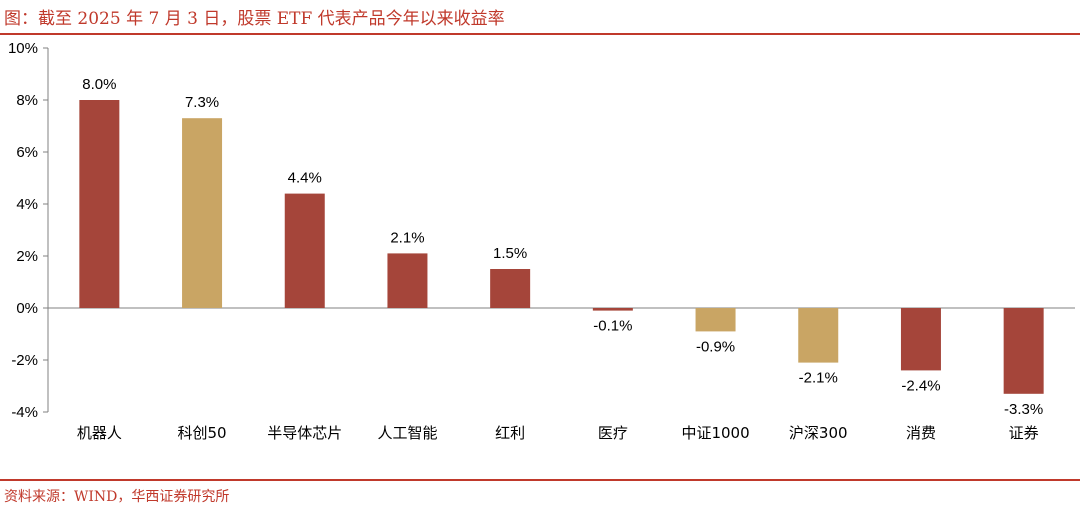 This screenshot has height=510, width=1080. I want to click on y-tick-label: 2%, so click(27, 256).